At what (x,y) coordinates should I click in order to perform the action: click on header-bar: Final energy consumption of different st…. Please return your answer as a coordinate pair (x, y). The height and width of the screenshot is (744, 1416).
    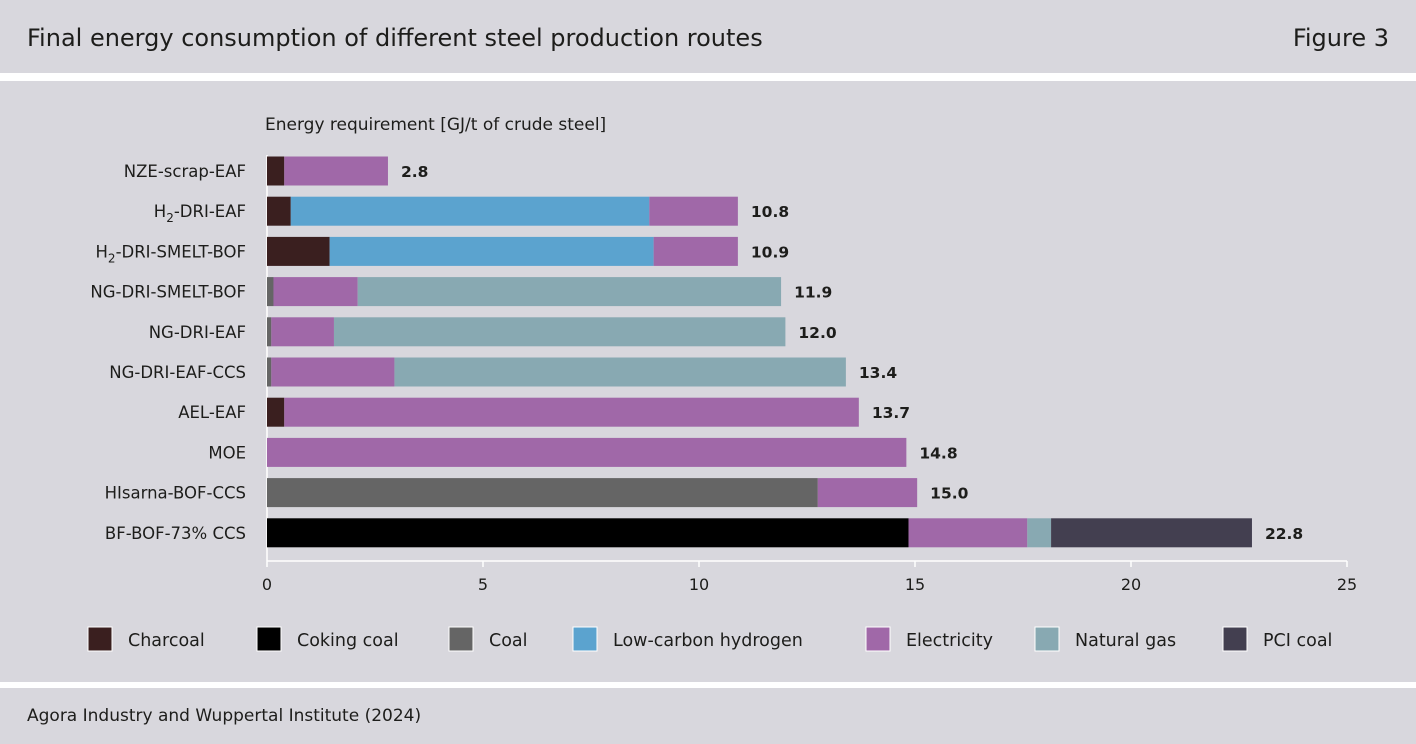
    Looking at the image, I should click on (708, 36).